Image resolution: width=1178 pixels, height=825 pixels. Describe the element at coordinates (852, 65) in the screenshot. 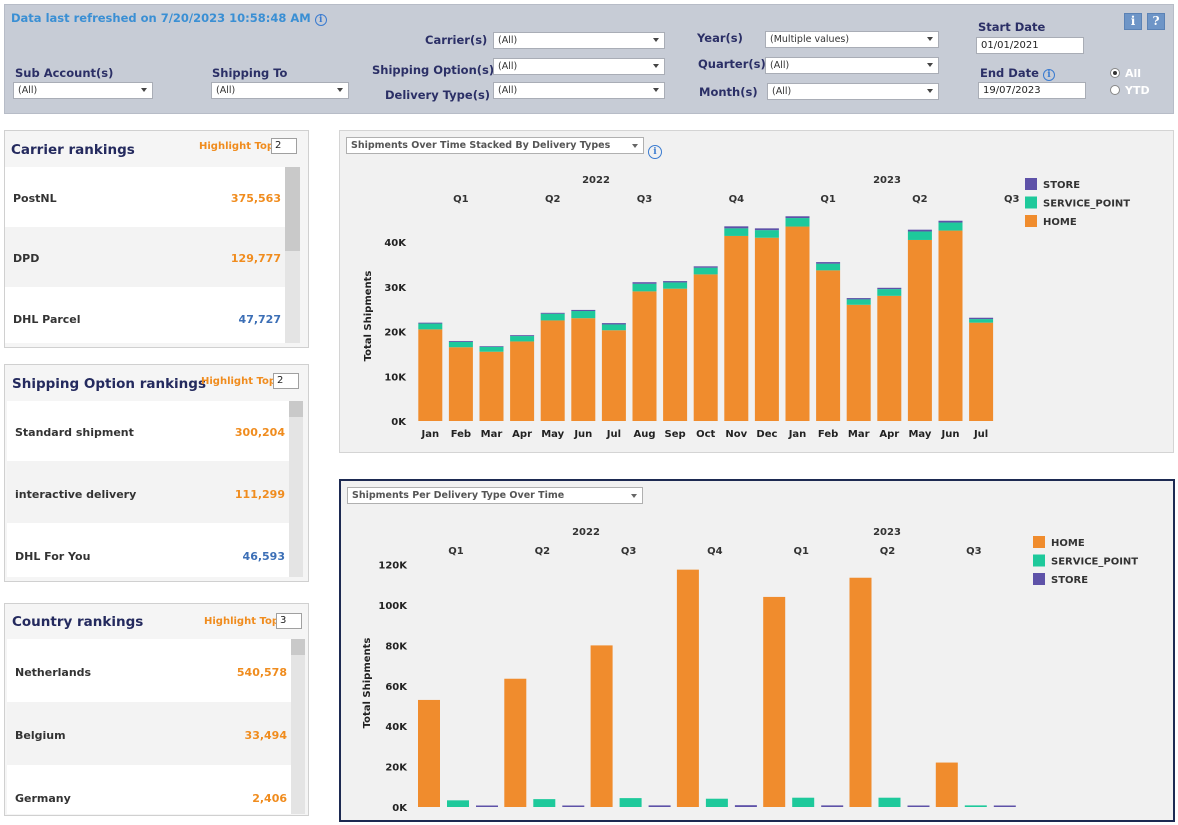

I see `quarter-dropdown: (All)` at that location.